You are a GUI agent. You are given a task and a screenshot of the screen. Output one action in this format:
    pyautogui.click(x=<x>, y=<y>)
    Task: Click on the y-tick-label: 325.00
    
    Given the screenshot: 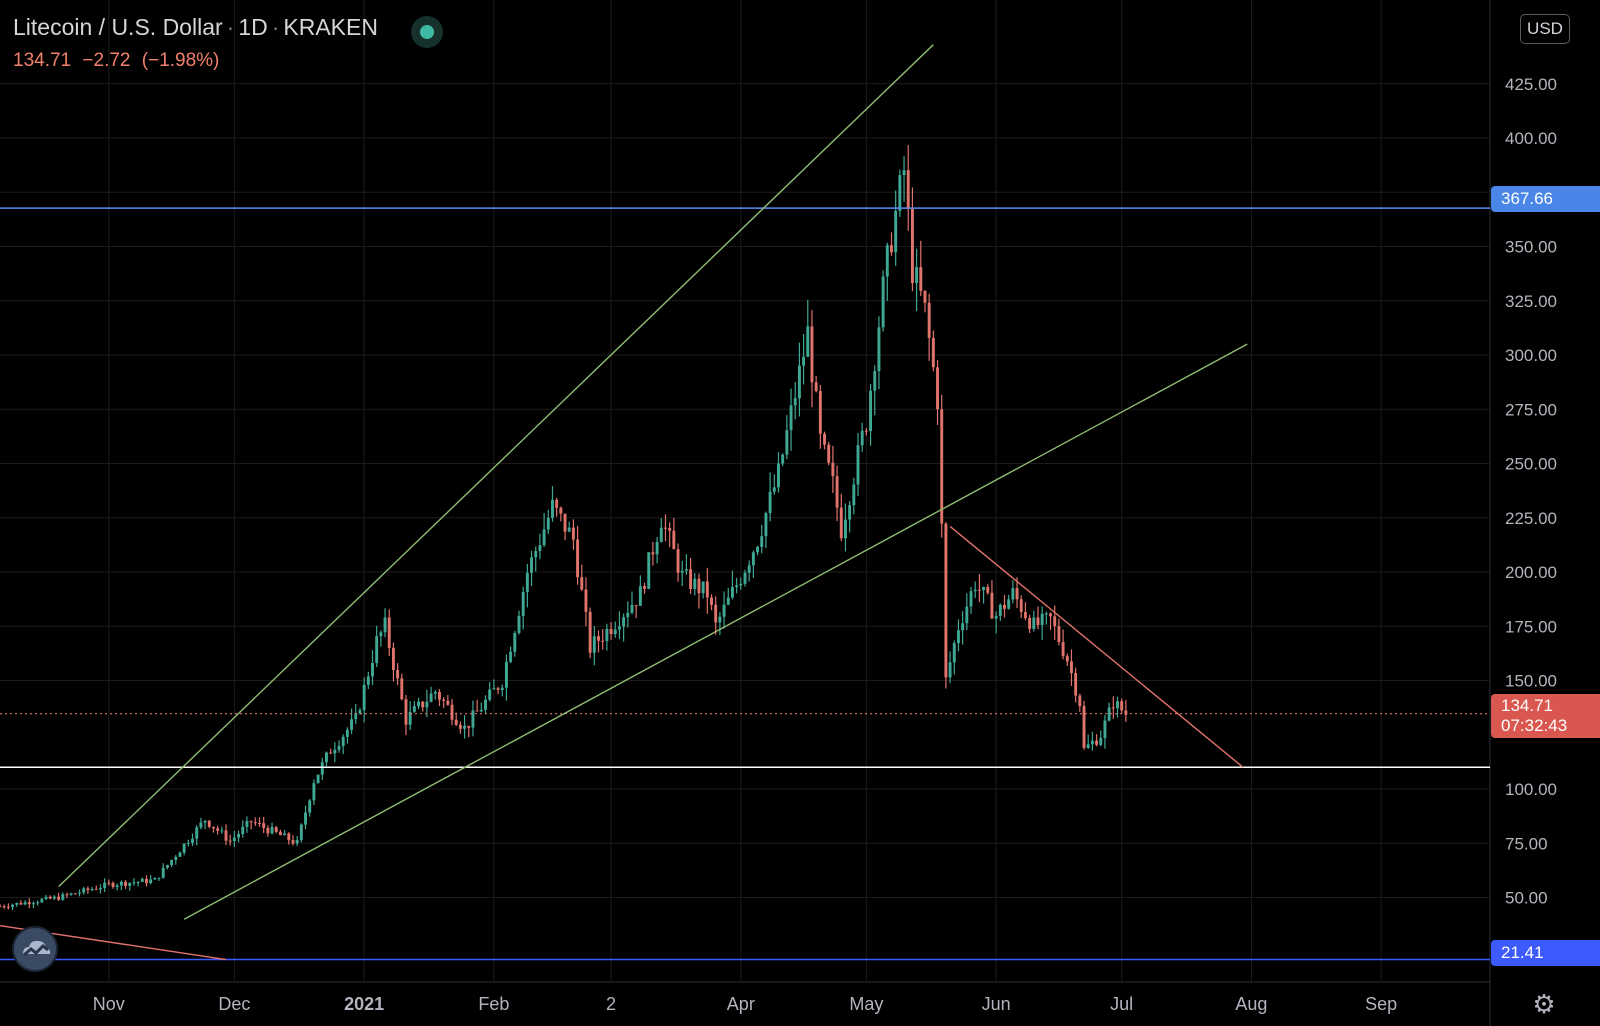 What is the action you would take?
    pyautogui.click(x=1531, y=301)
    